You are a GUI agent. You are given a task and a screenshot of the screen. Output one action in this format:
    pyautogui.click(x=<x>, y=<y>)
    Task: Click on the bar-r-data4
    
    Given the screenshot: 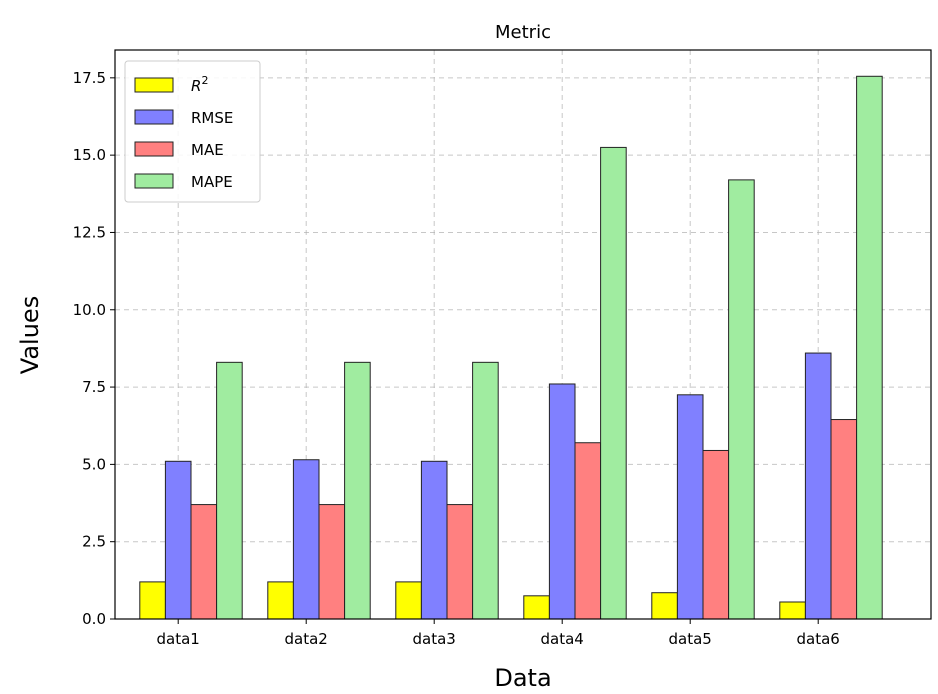 What is the action you would take?
    pyautogui.click(x=536, y=607)
    